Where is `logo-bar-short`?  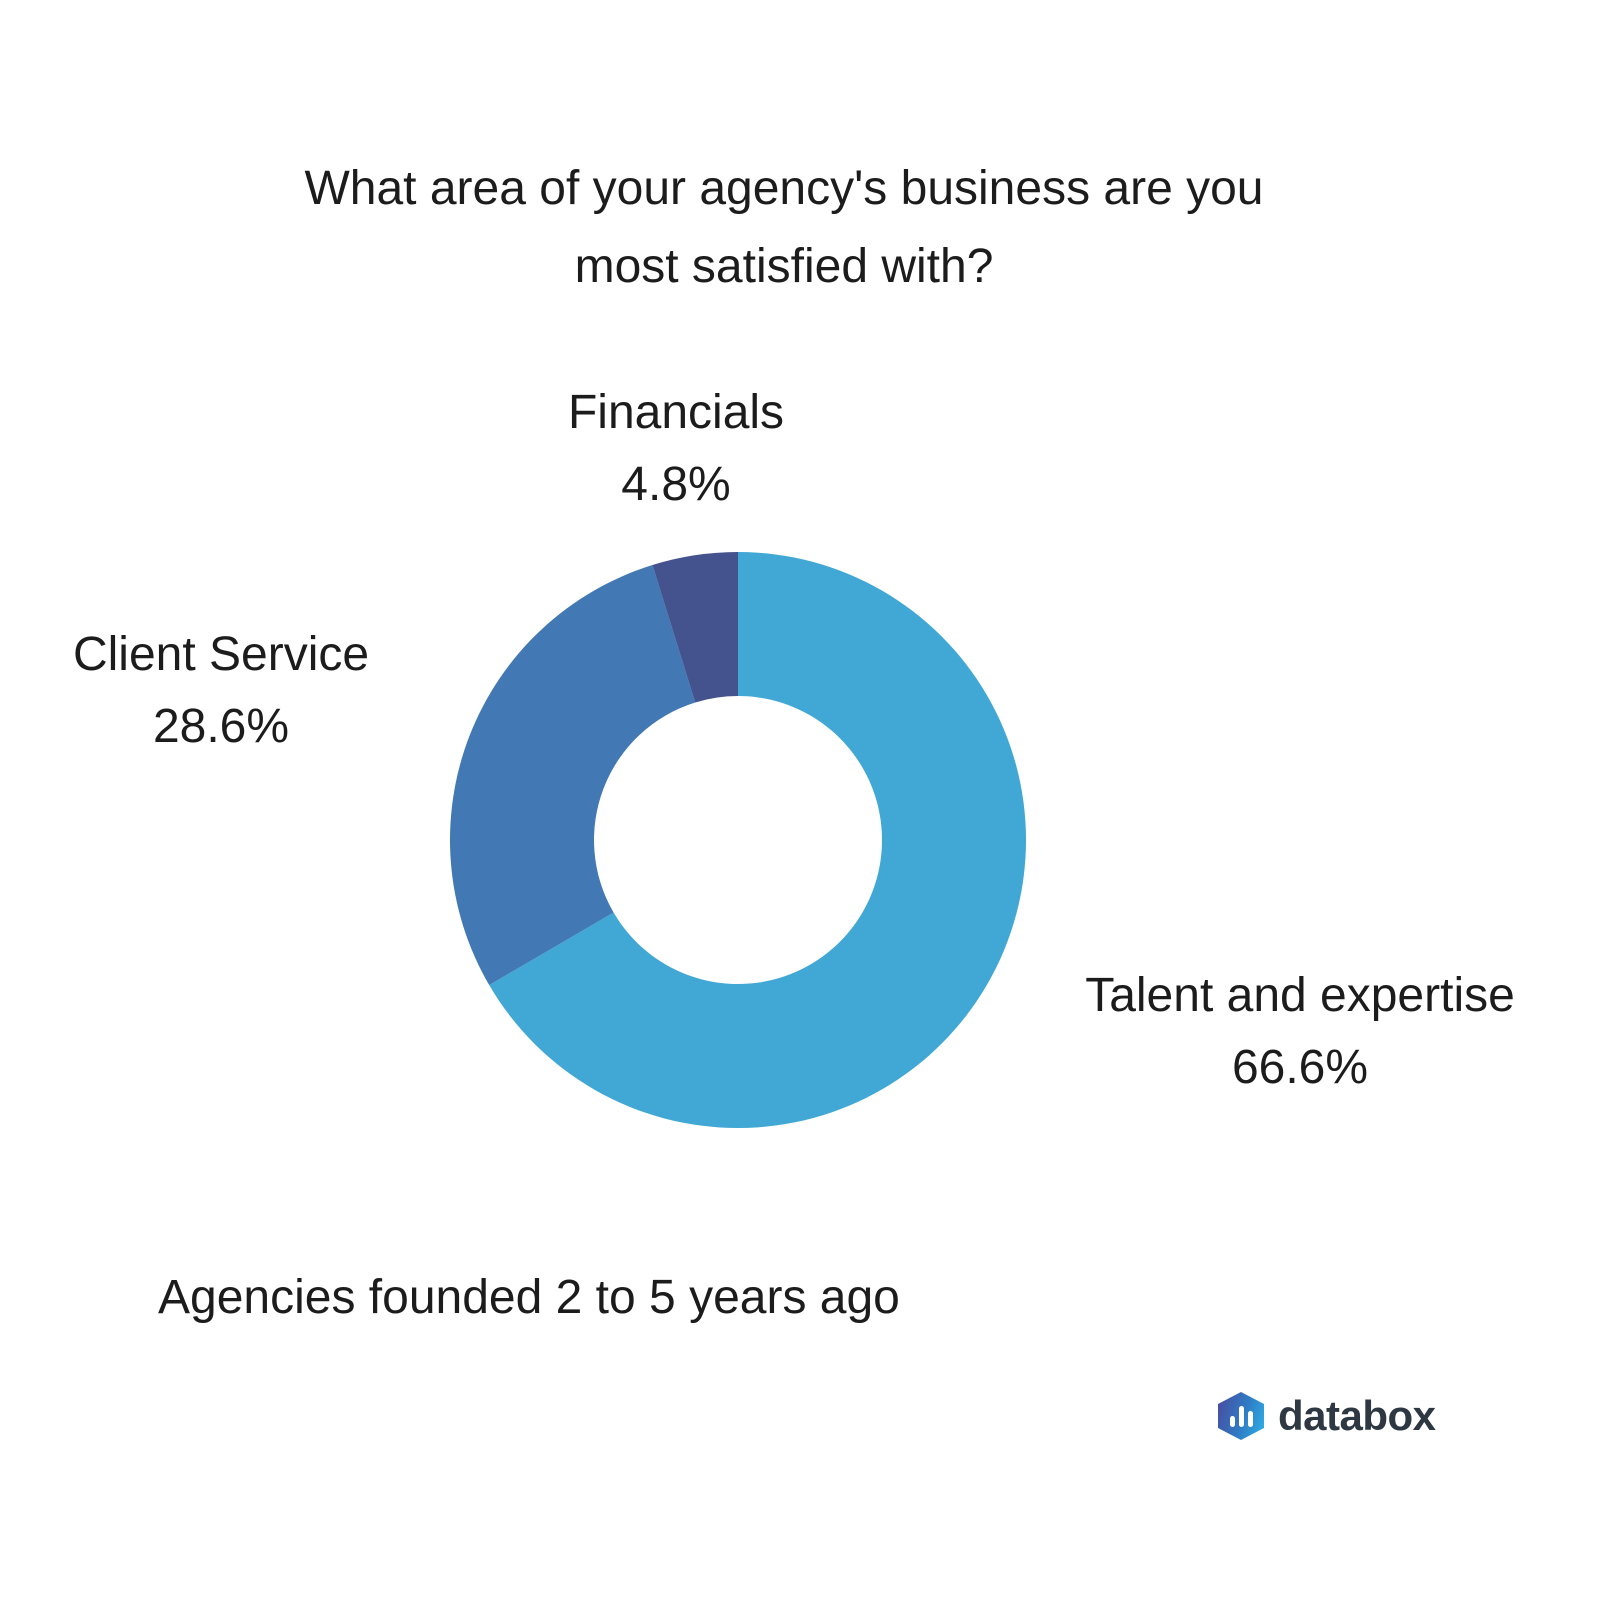 logo-bar-short is located at coordinates (1232, 1421).